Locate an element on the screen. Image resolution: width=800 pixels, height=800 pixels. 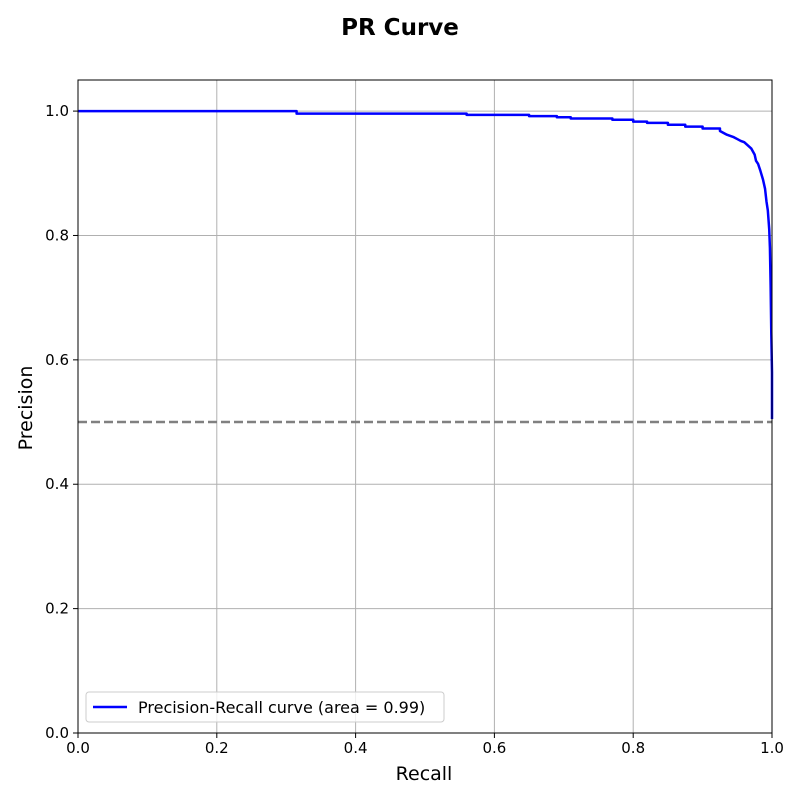
y-axis-label: Precision is located at coordinates (26, 408).